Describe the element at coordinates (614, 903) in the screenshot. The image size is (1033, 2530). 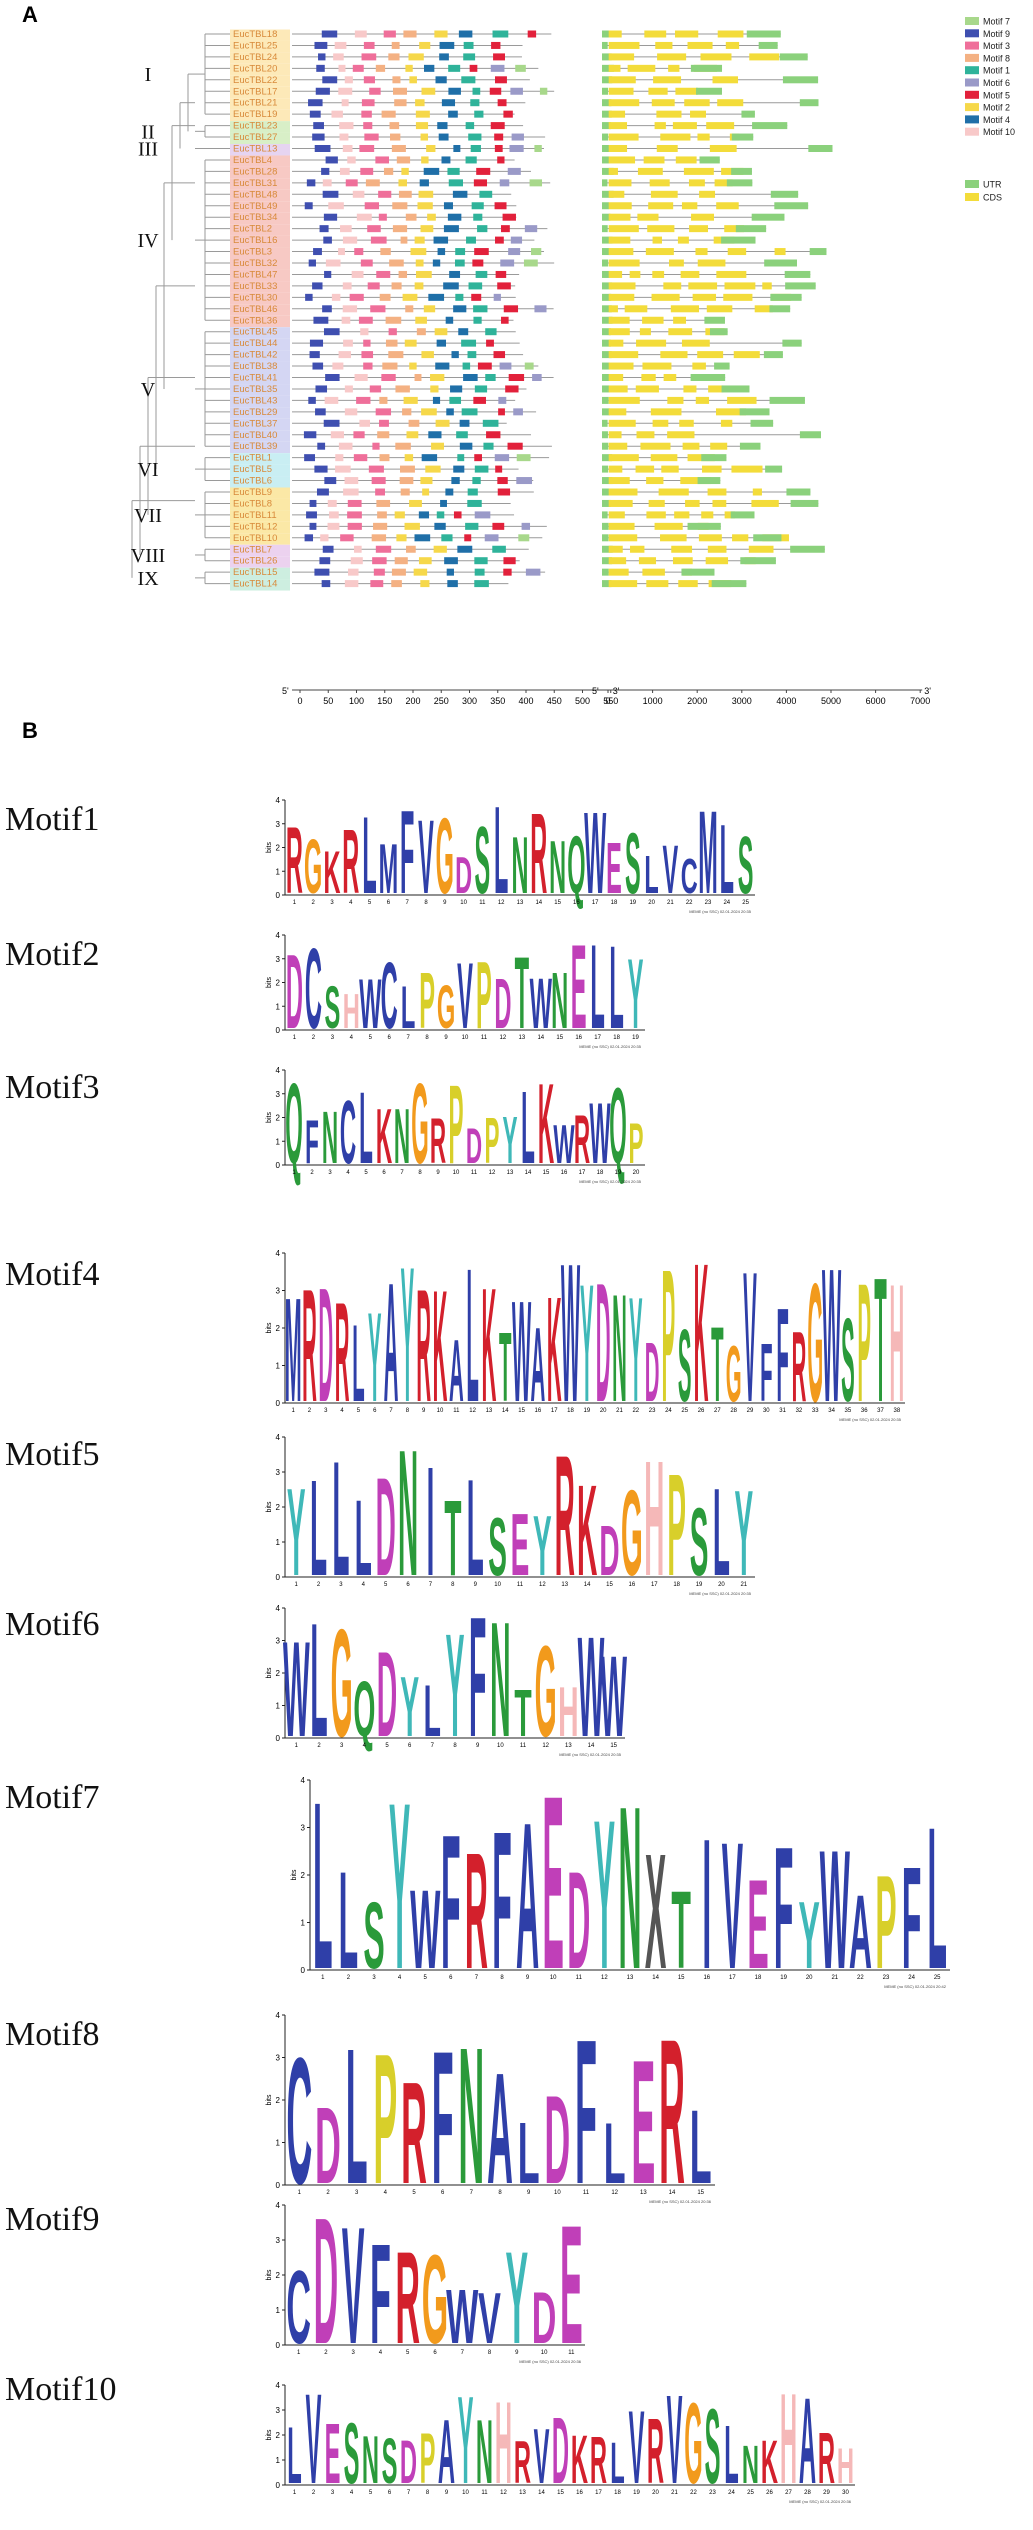
I see `logo-position-label: 18` at that location.